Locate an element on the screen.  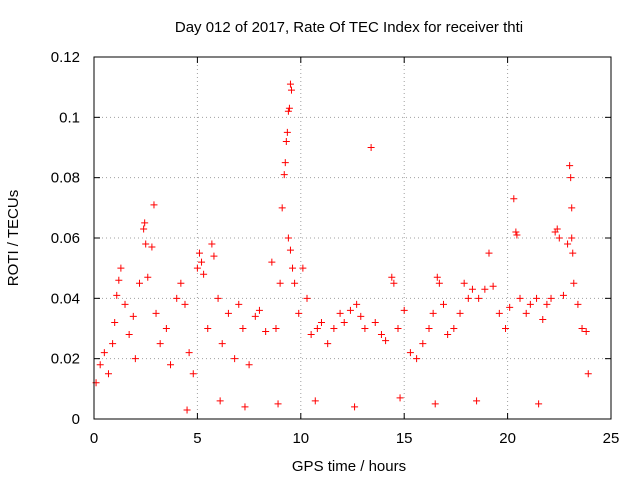
x-tick-label: 20 is located at coordinates (507, 438).